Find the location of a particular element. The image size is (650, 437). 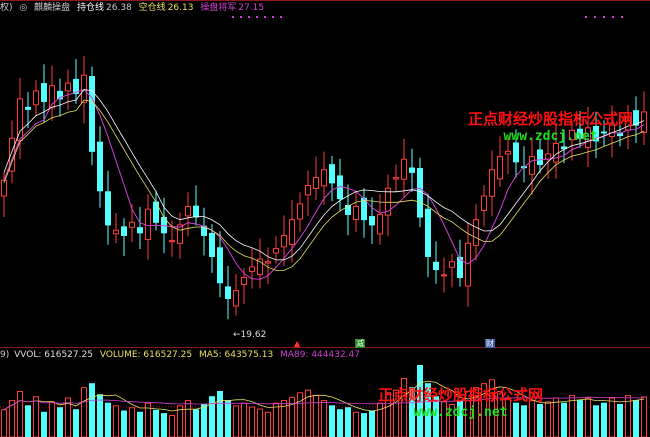

ma89-value: MA89: 444432.47 is located at coordinates (320, 355).